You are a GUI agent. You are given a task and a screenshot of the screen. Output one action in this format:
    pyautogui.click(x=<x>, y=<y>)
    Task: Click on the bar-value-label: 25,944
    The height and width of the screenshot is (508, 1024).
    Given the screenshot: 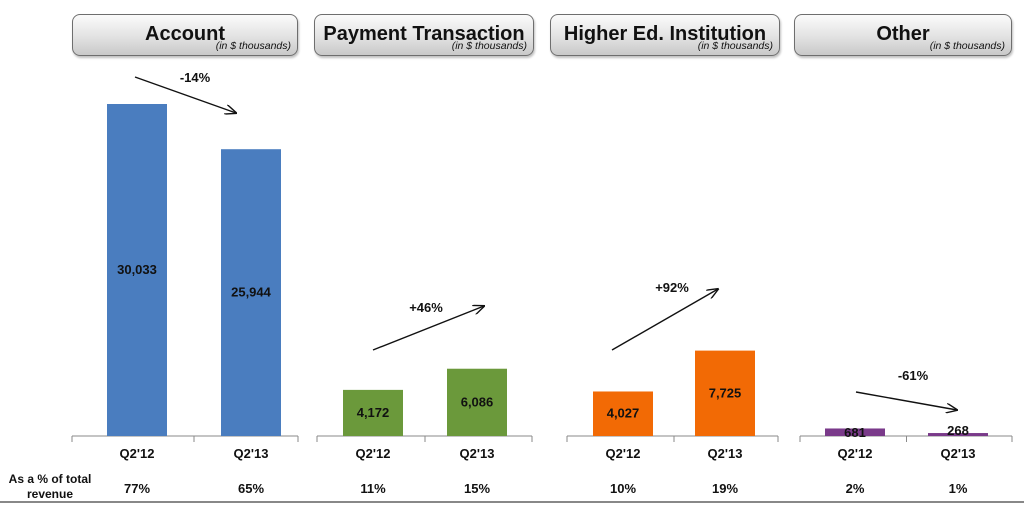 What is the action you would take?
    pyautogui.click(x=251, y=292)
    